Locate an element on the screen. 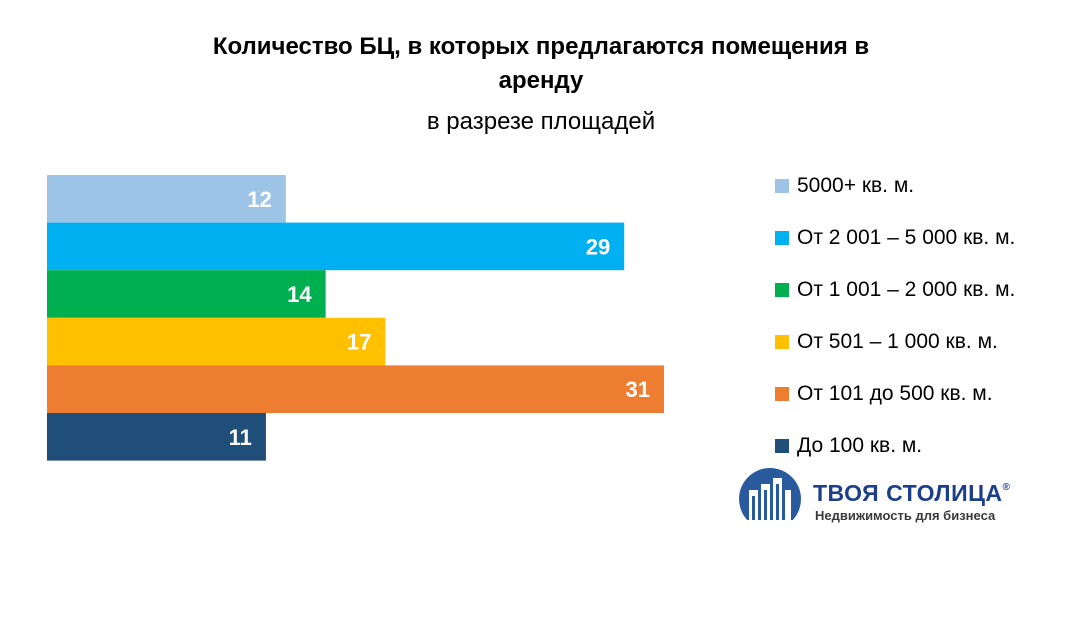 The image size is (1082, 627). legend-item-4: От 501 – 1 000 кв. м. is located at coordinates (925, 342).